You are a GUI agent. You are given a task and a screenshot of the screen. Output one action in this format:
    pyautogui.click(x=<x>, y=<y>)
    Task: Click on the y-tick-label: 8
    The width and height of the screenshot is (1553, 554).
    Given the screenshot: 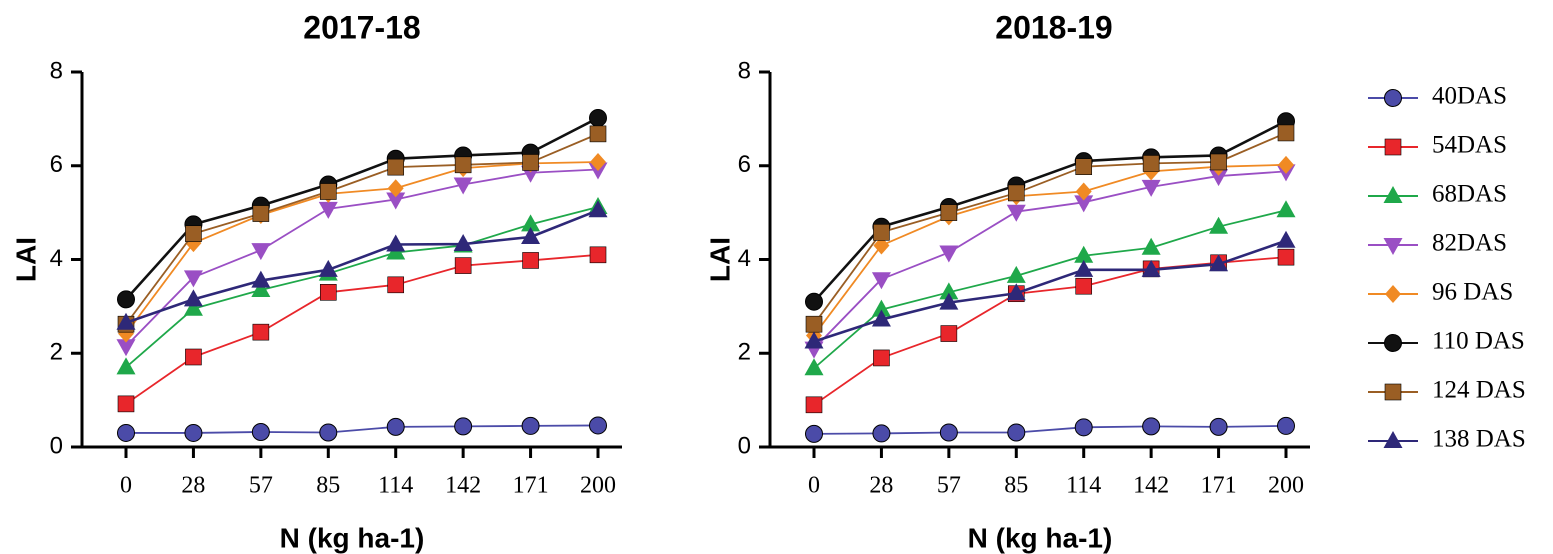 What is the action you would take?
    pyautogui.click(x=744, y=70)
    